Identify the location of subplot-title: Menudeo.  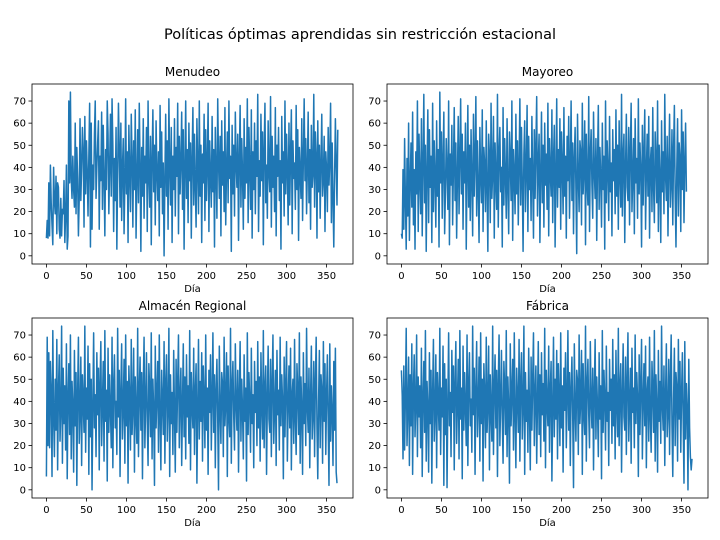
(192, 72).